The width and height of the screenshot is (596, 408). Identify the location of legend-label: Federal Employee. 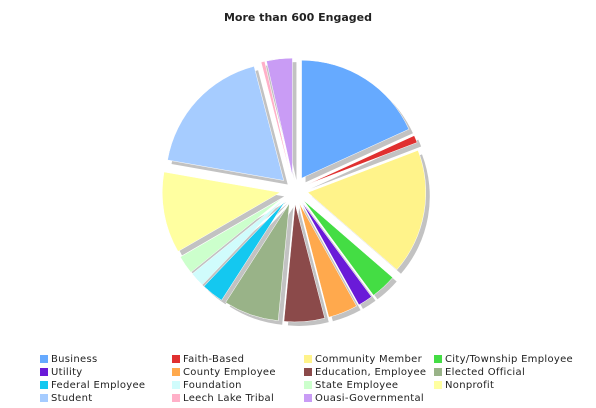
(98, 385).